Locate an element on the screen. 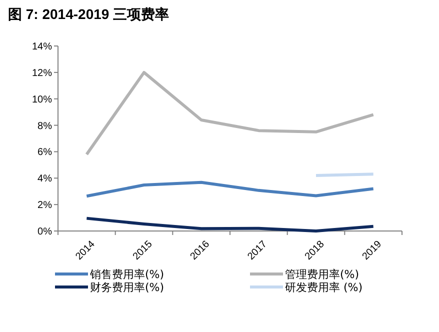 Image resolution: width=439 pixels, height=332 pixels. y-tick-label: 0% is located at coordinates (45, 232).